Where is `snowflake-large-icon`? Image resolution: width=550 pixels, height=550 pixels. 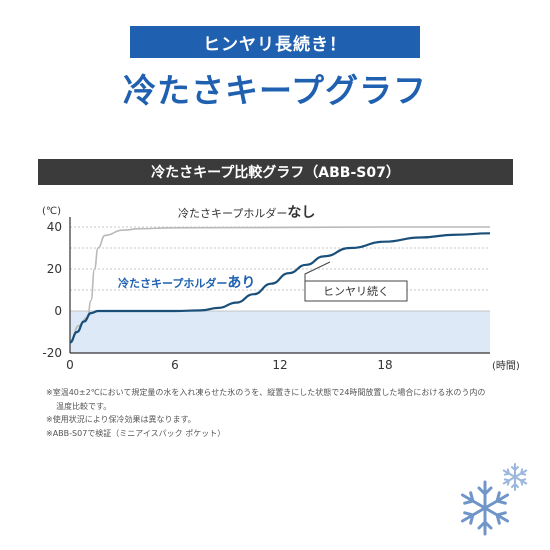
snowflake-large-icon is located at coordinates (485, 508).